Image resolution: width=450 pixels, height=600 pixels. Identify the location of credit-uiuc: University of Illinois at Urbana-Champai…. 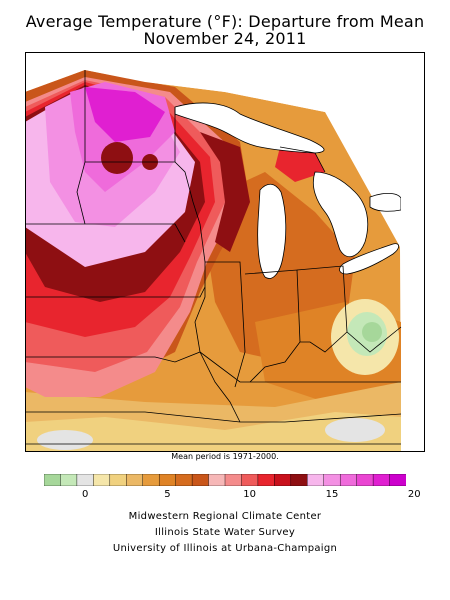
(225, 548).